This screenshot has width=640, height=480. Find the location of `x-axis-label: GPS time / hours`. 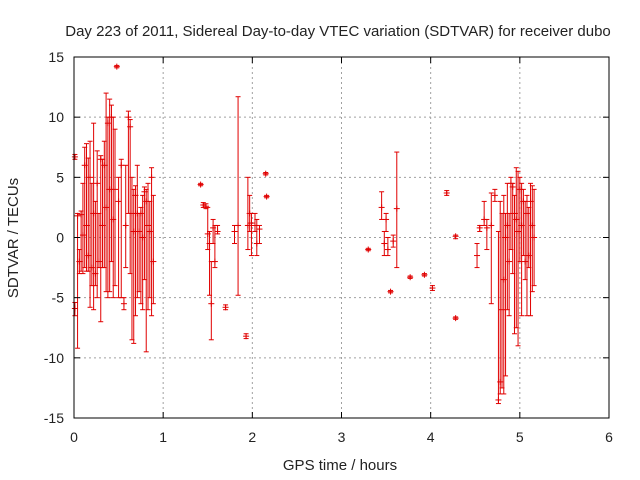

x-axis-label: GPS time / hours is located at coordinates (340, 465).